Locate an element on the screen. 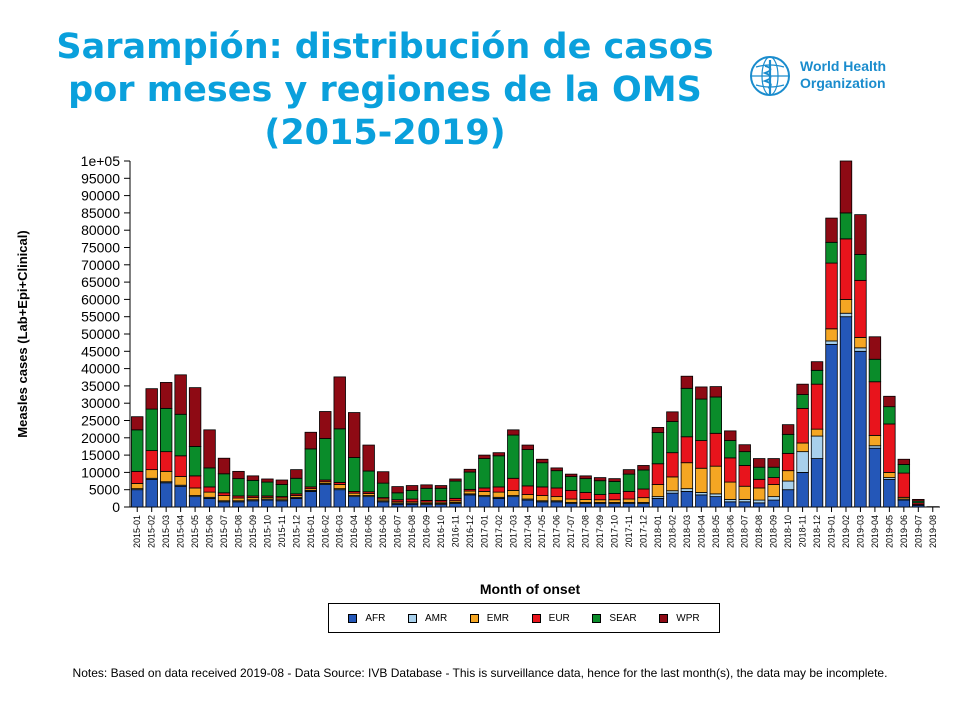 The height and width of the screenshot is (720, 960). x-tick-label: 2017-04 is located at coordinates (528, 531).